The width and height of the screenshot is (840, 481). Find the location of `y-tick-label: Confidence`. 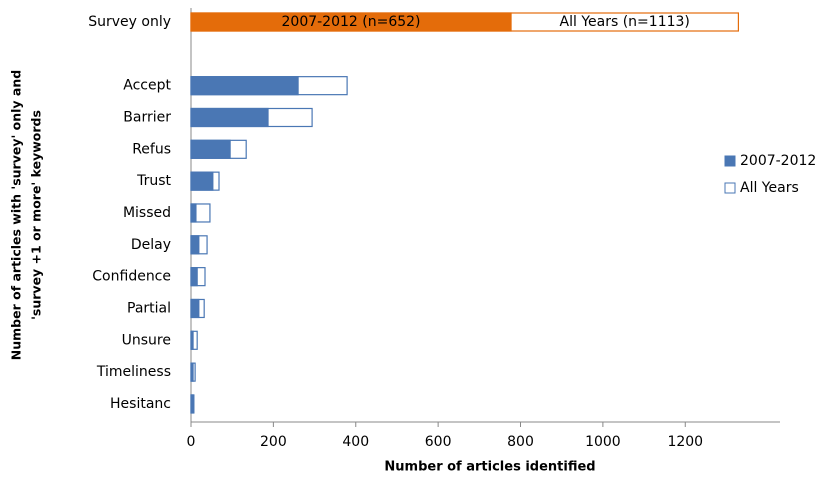

y-tick-label: Confidence is located at coordinates (131, 277).